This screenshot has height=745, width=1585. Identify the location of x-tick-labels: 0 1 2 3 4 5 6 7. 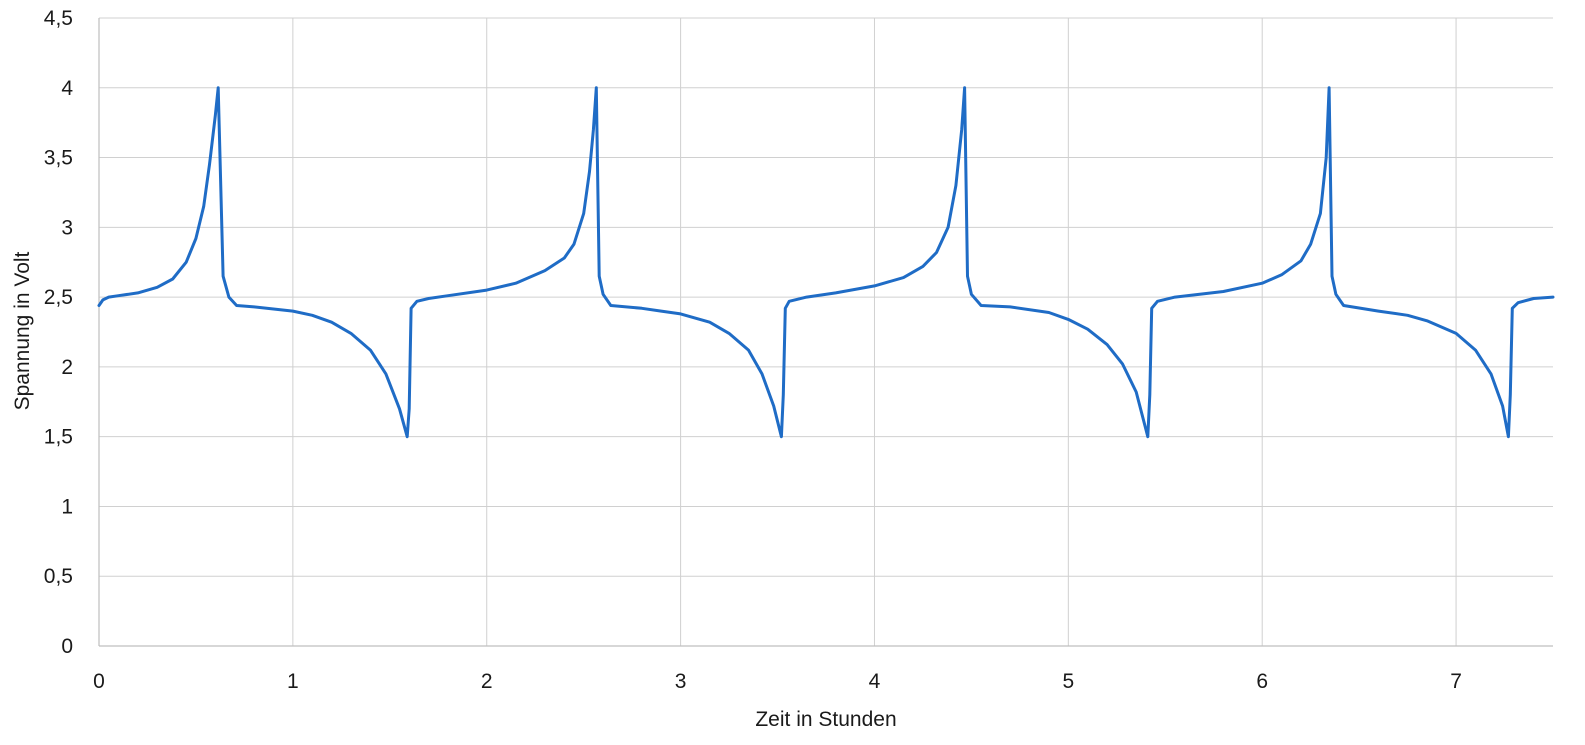
(777, 681).